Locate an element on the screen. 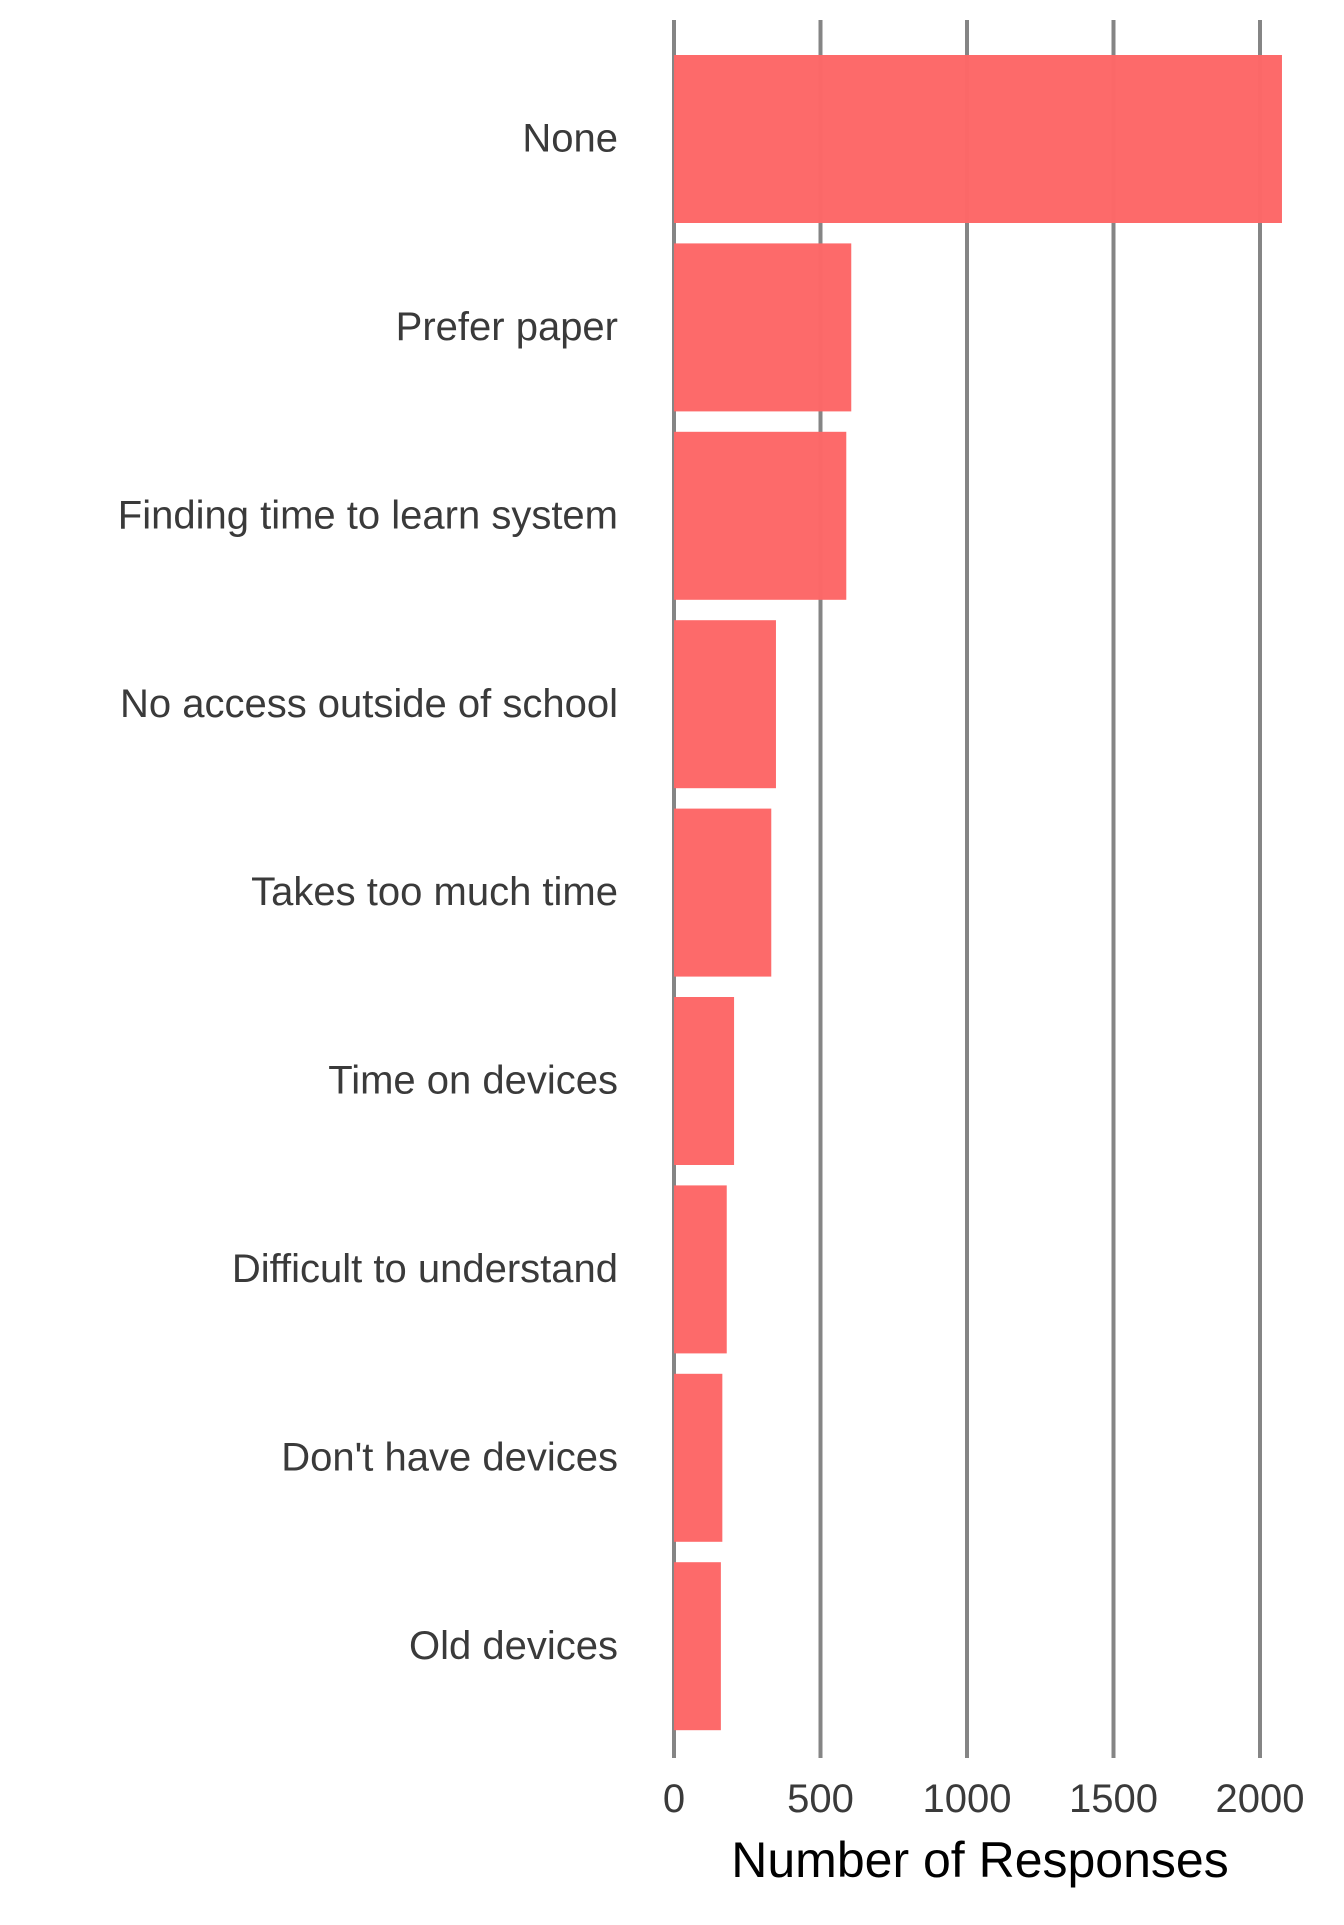 This screenshot has width=1344, height=1925. bar-none is located at coordinates (978, 139).